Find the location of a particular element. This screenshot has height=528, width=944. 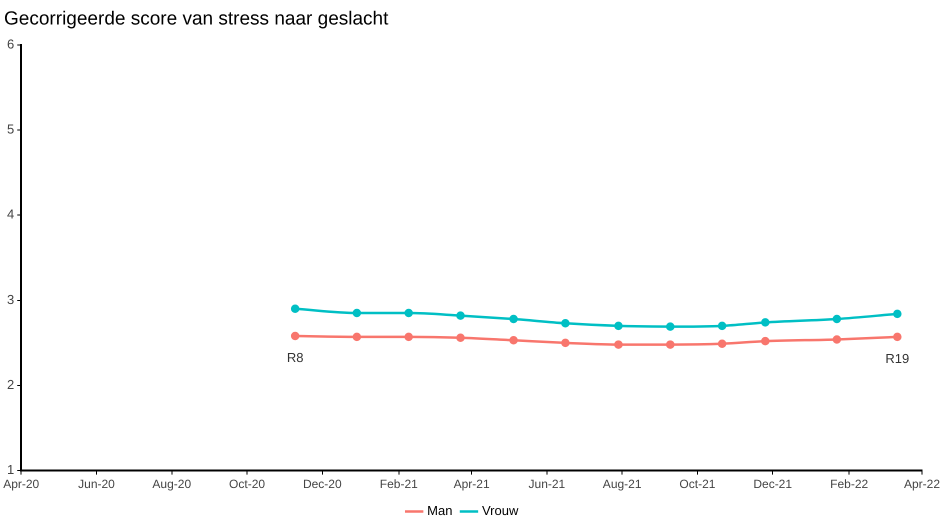

x-tick-label: Feb-22 is located at coordinates (849, 484).